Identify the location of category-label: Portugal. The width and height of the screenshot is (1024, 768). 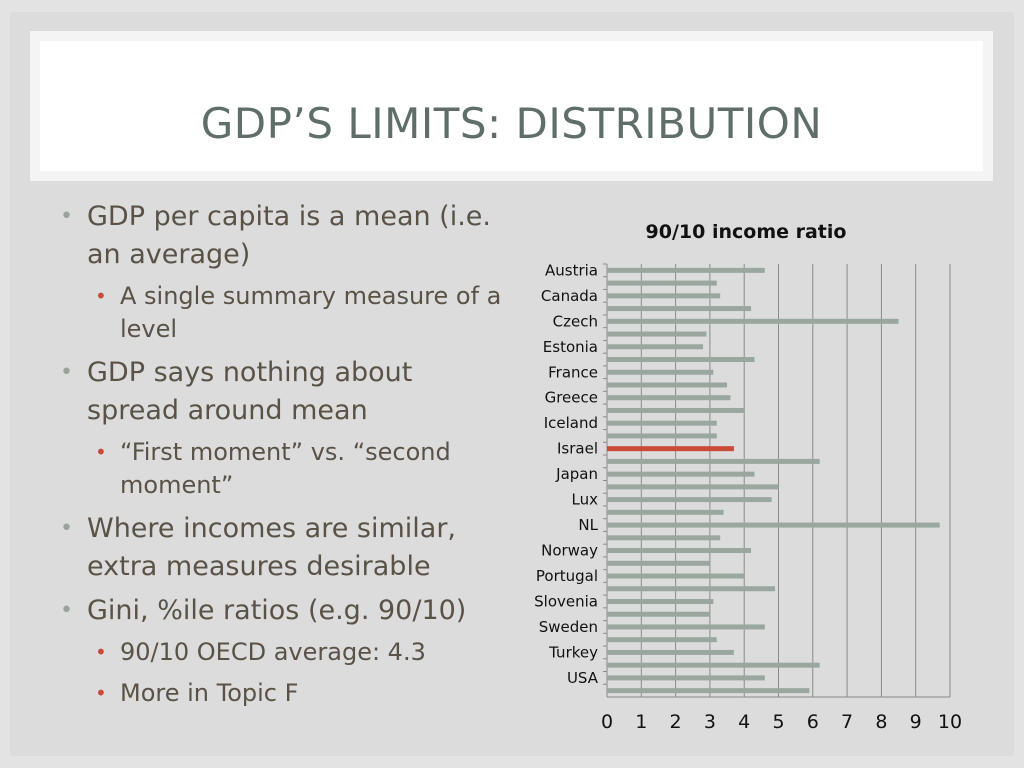
(567, 576).